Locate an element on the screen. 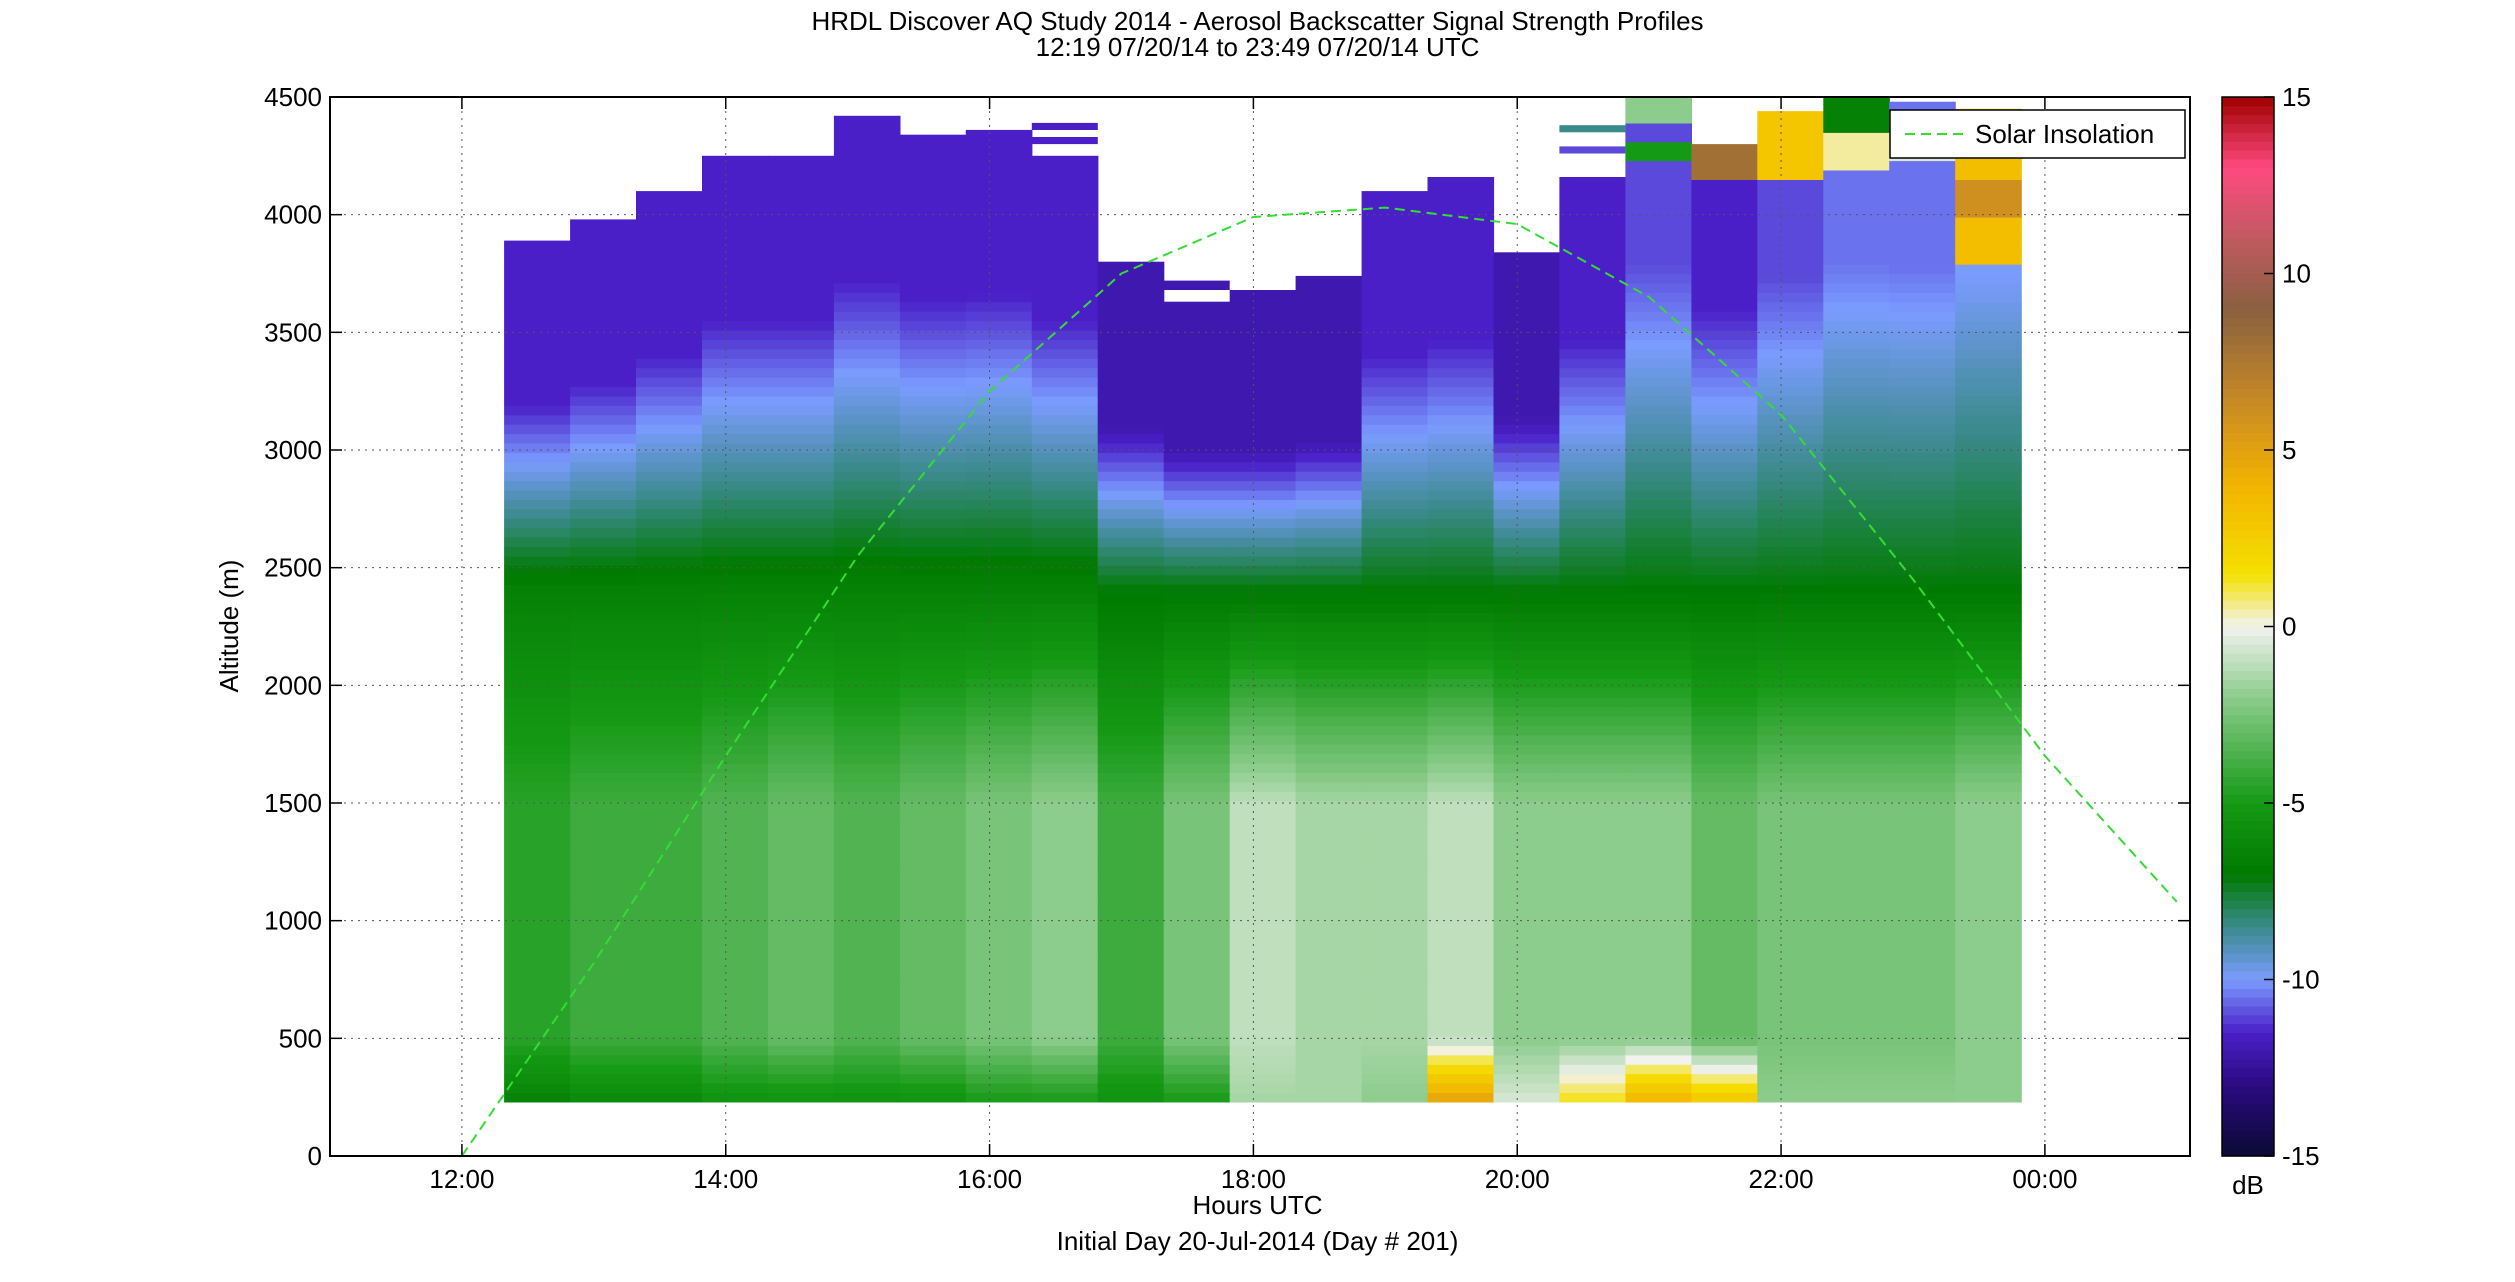 The width and height of the screenshot is (2515, 1282). y-tick-label: 2000 is located at coordinates (293, 685).